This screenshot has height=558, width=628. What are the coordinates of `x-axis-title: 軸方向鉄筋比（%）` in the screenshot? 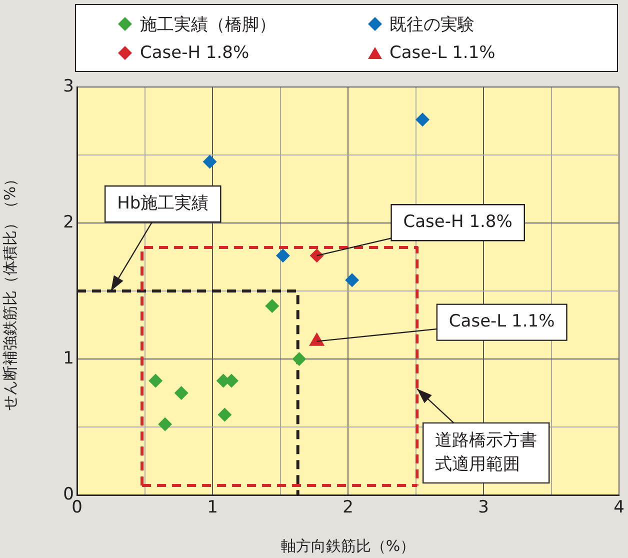 It's located at (348, 545).